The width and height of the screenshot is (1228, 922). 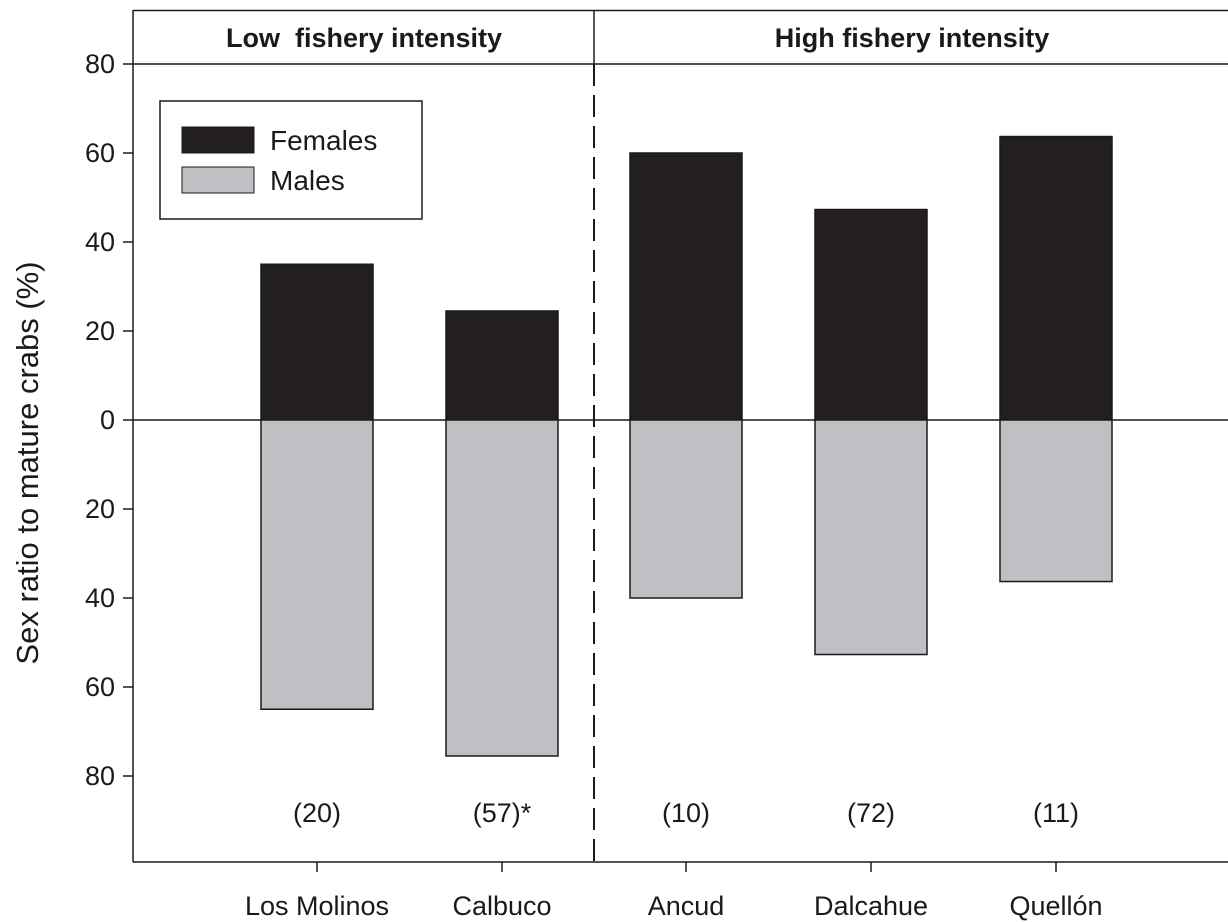 I want to click on panel-header-low-intensity: Low fishery intensity, so click(x=364, y=38).